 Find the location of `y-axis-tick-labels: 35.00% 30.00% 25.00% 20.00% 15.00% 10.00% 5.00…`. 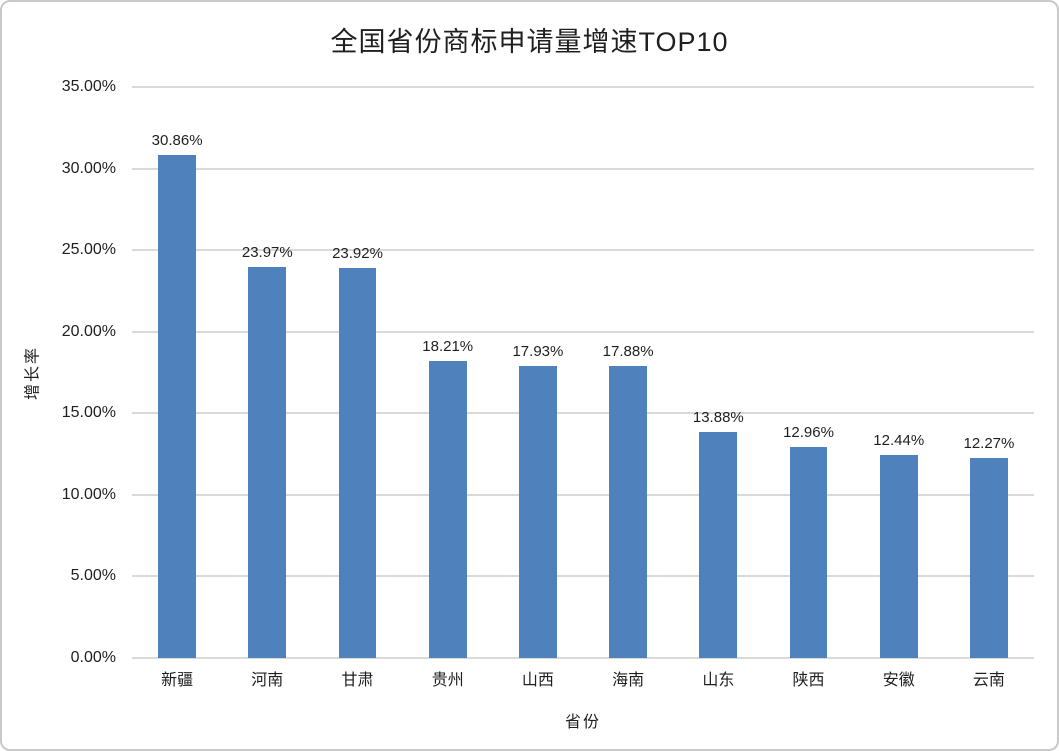

y-axis-tick-labels: 35.00% 30.00% 25.00% 20.00% 15.00% 10.00% 5.00… is located at coordinates (63, 372).